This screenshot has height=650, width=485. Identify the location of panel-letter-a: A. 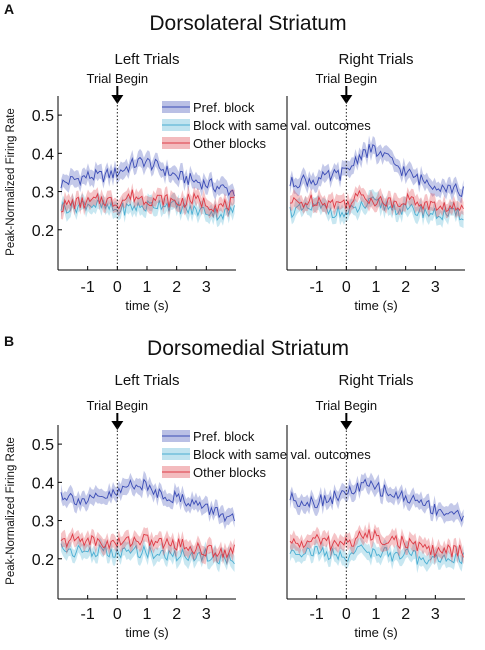
(9, 9).